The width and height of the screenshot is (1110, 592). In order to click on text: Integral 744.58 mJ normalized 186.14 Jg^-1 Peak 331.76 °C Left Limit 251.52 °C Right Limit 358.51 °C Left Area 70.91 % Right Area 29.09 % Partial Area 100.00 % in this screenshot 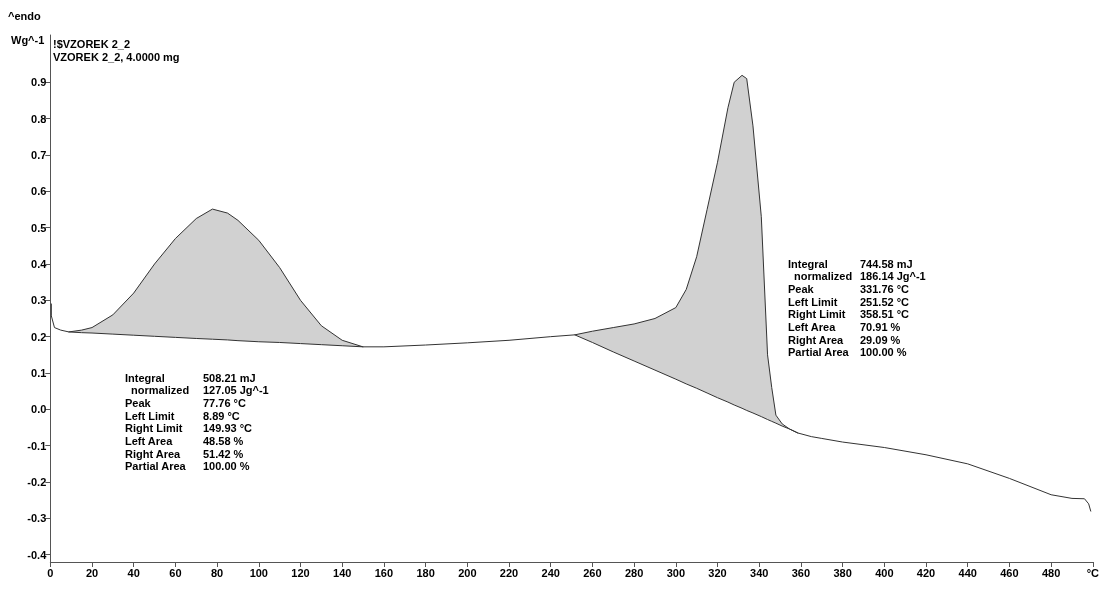, I will do `click(857, 308)`.